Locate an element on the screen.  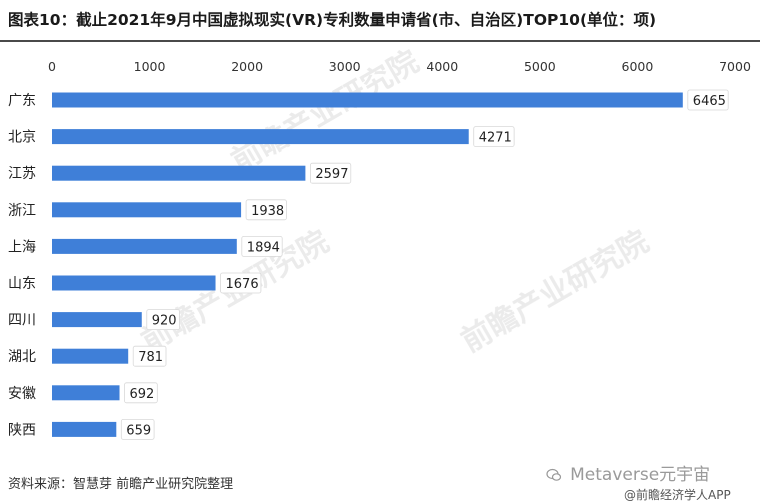
x-tick-label: 1000 is located at coordinates (150, 66).